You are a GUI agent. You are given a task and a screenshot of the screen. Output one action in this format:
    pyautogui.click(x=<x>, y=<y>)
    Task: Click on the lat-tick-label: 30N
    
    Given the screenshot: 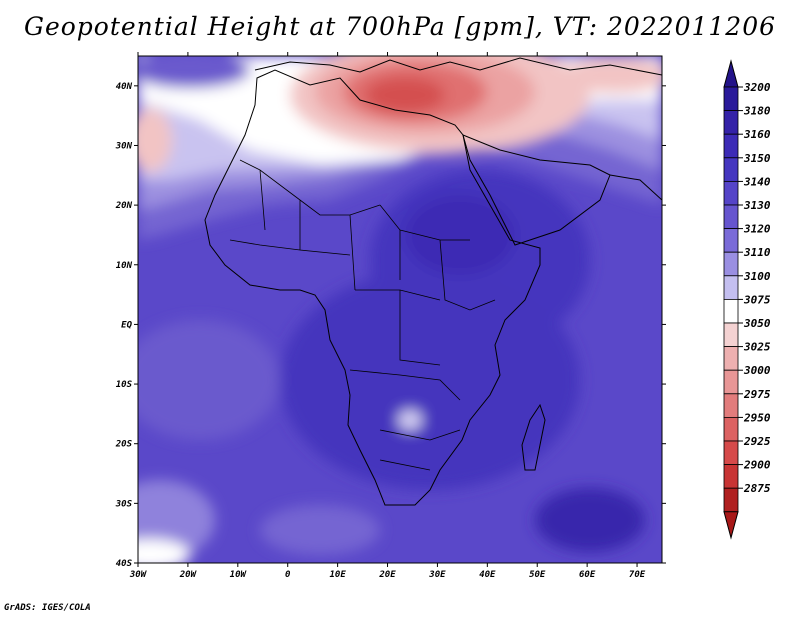 What is the action you would take?
    pyautogui.click(x=124, y=146)
    